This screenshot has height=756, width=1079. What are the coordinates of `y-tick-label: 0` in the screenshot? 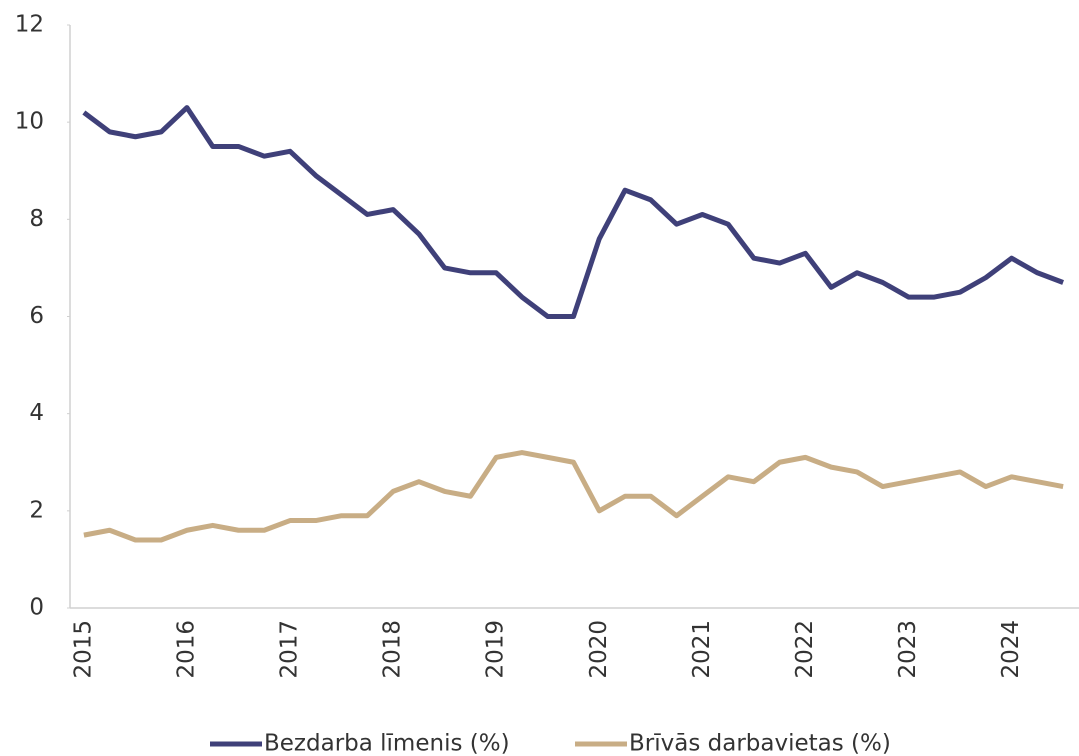 It's located at (36, 608).